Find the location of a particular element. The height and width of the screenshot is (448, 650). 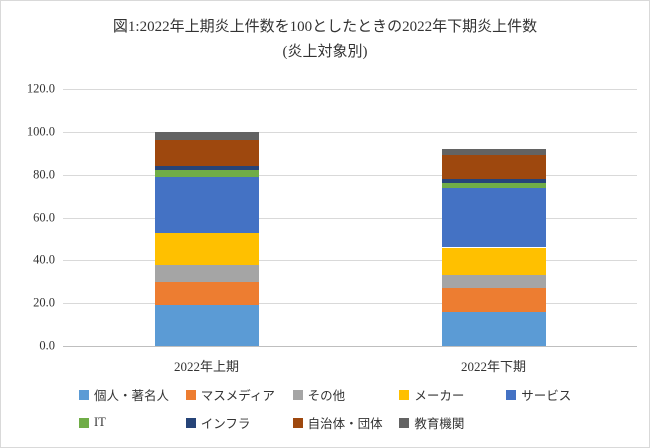

chart-title-line1: 図1:2022年上期炎上件数を100としたときの2022年下期炎上件数 is located at coordinates (325, 27).